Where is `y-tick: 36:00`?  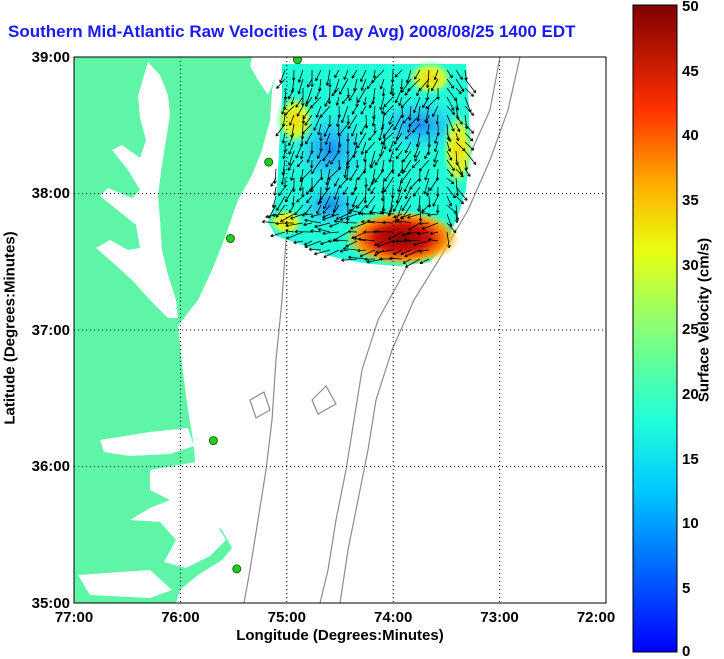
y-tick: 36:00 is located at coordinates (51, 466).